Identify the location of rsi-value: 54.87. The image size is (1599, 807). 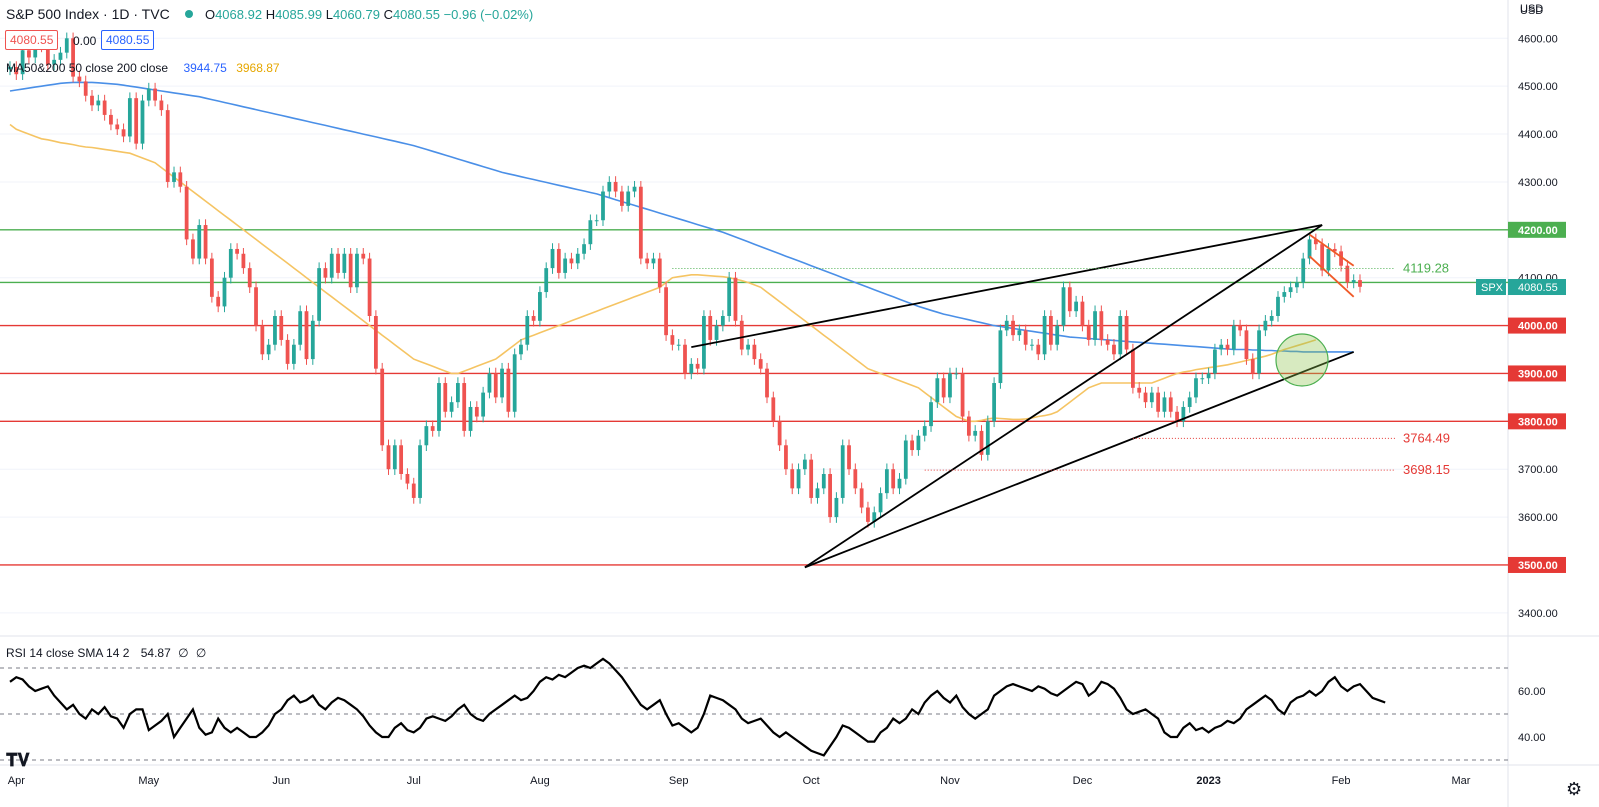
(155, 653).